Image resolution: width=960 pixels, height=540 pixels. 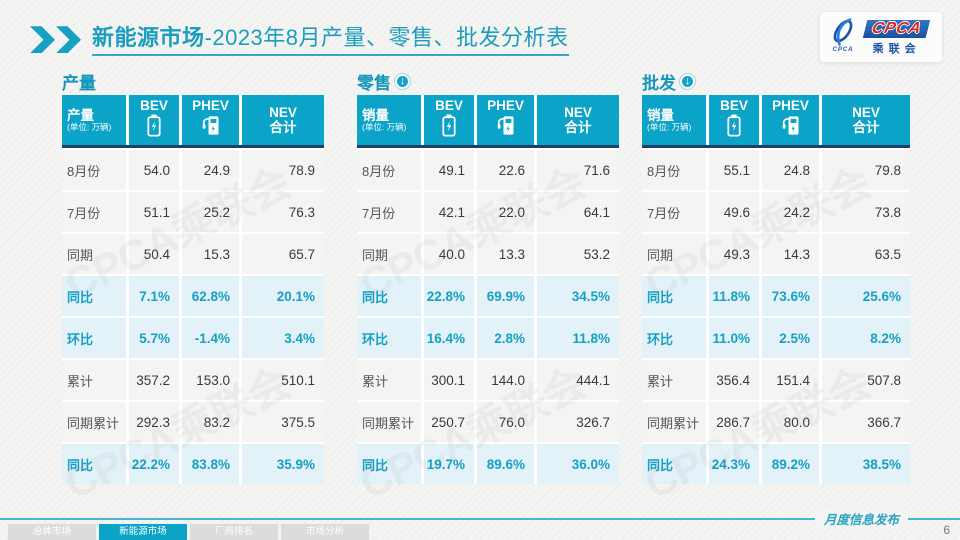 What do you see at coordinates (193, 296) in the screenshot?
I see `table-row: 同比 7.1% 62.8% 20.1%` at bounding box center [193, 296].